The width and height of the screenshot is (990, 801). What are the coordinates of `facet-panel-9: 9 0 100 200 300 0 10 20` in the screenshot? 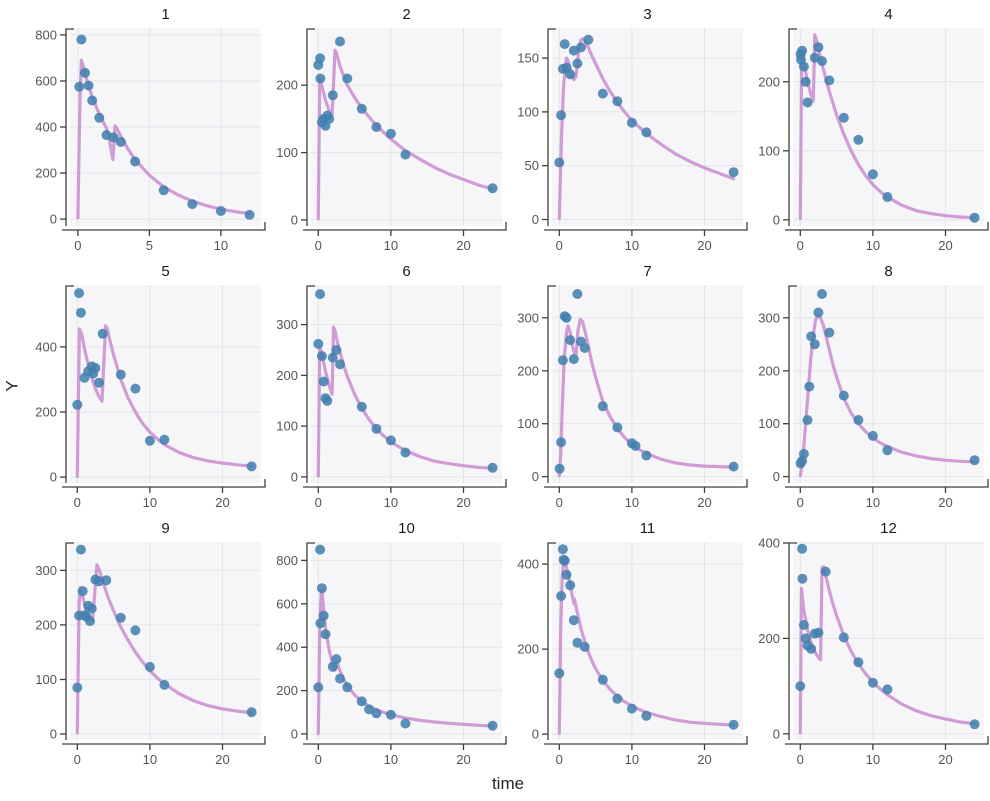 It's located at (146, 642).